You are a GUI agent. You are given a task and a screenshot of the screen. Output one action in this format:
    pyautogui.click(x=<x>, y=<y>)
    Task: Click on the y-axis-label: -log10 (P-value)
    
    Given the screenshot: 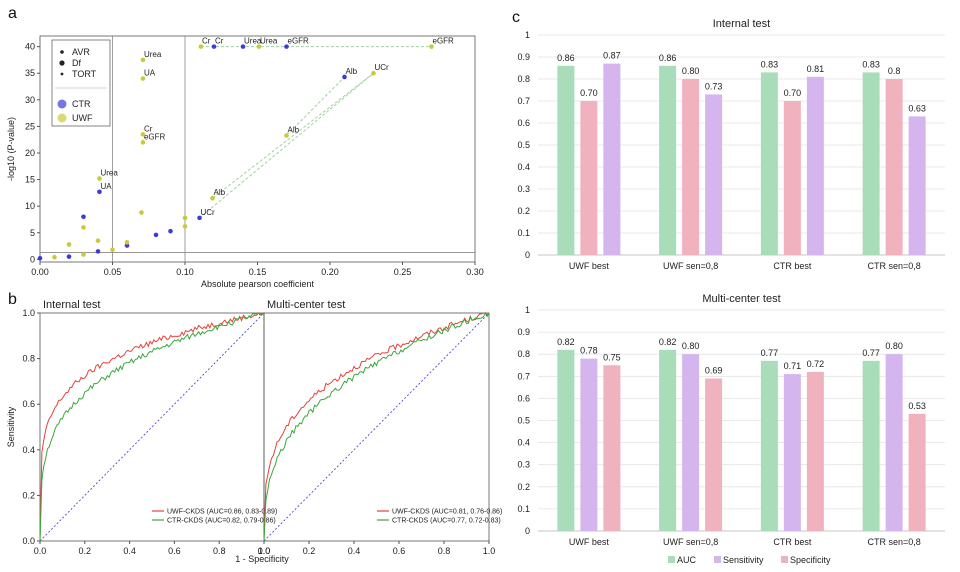 What is the action you would take?
    pyautogui.click(x=11, y=149)
    